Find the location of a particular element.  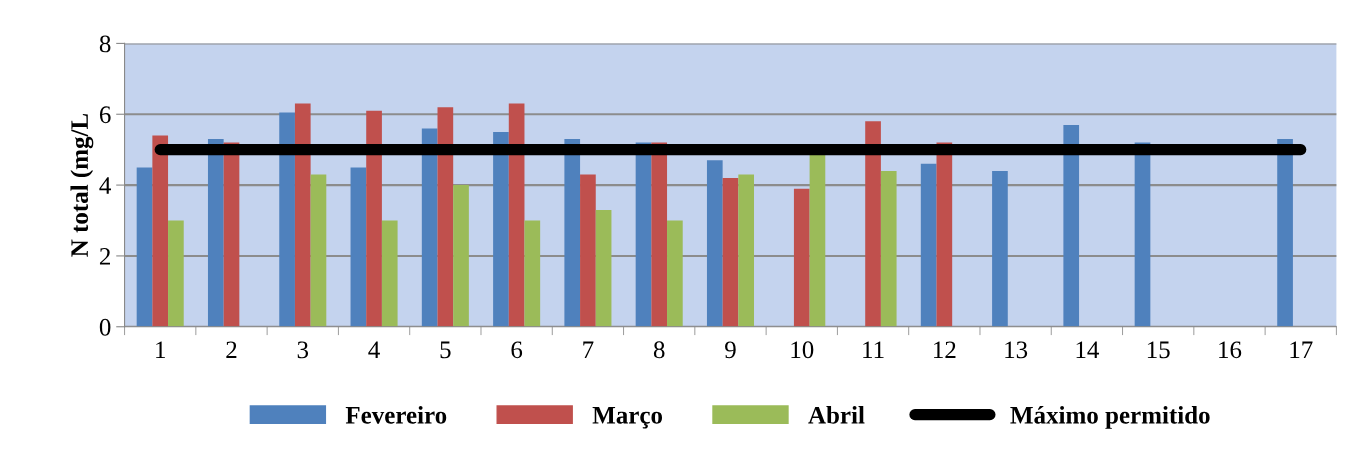

x-tick-label: 11 is located at coordinates (873, 349).